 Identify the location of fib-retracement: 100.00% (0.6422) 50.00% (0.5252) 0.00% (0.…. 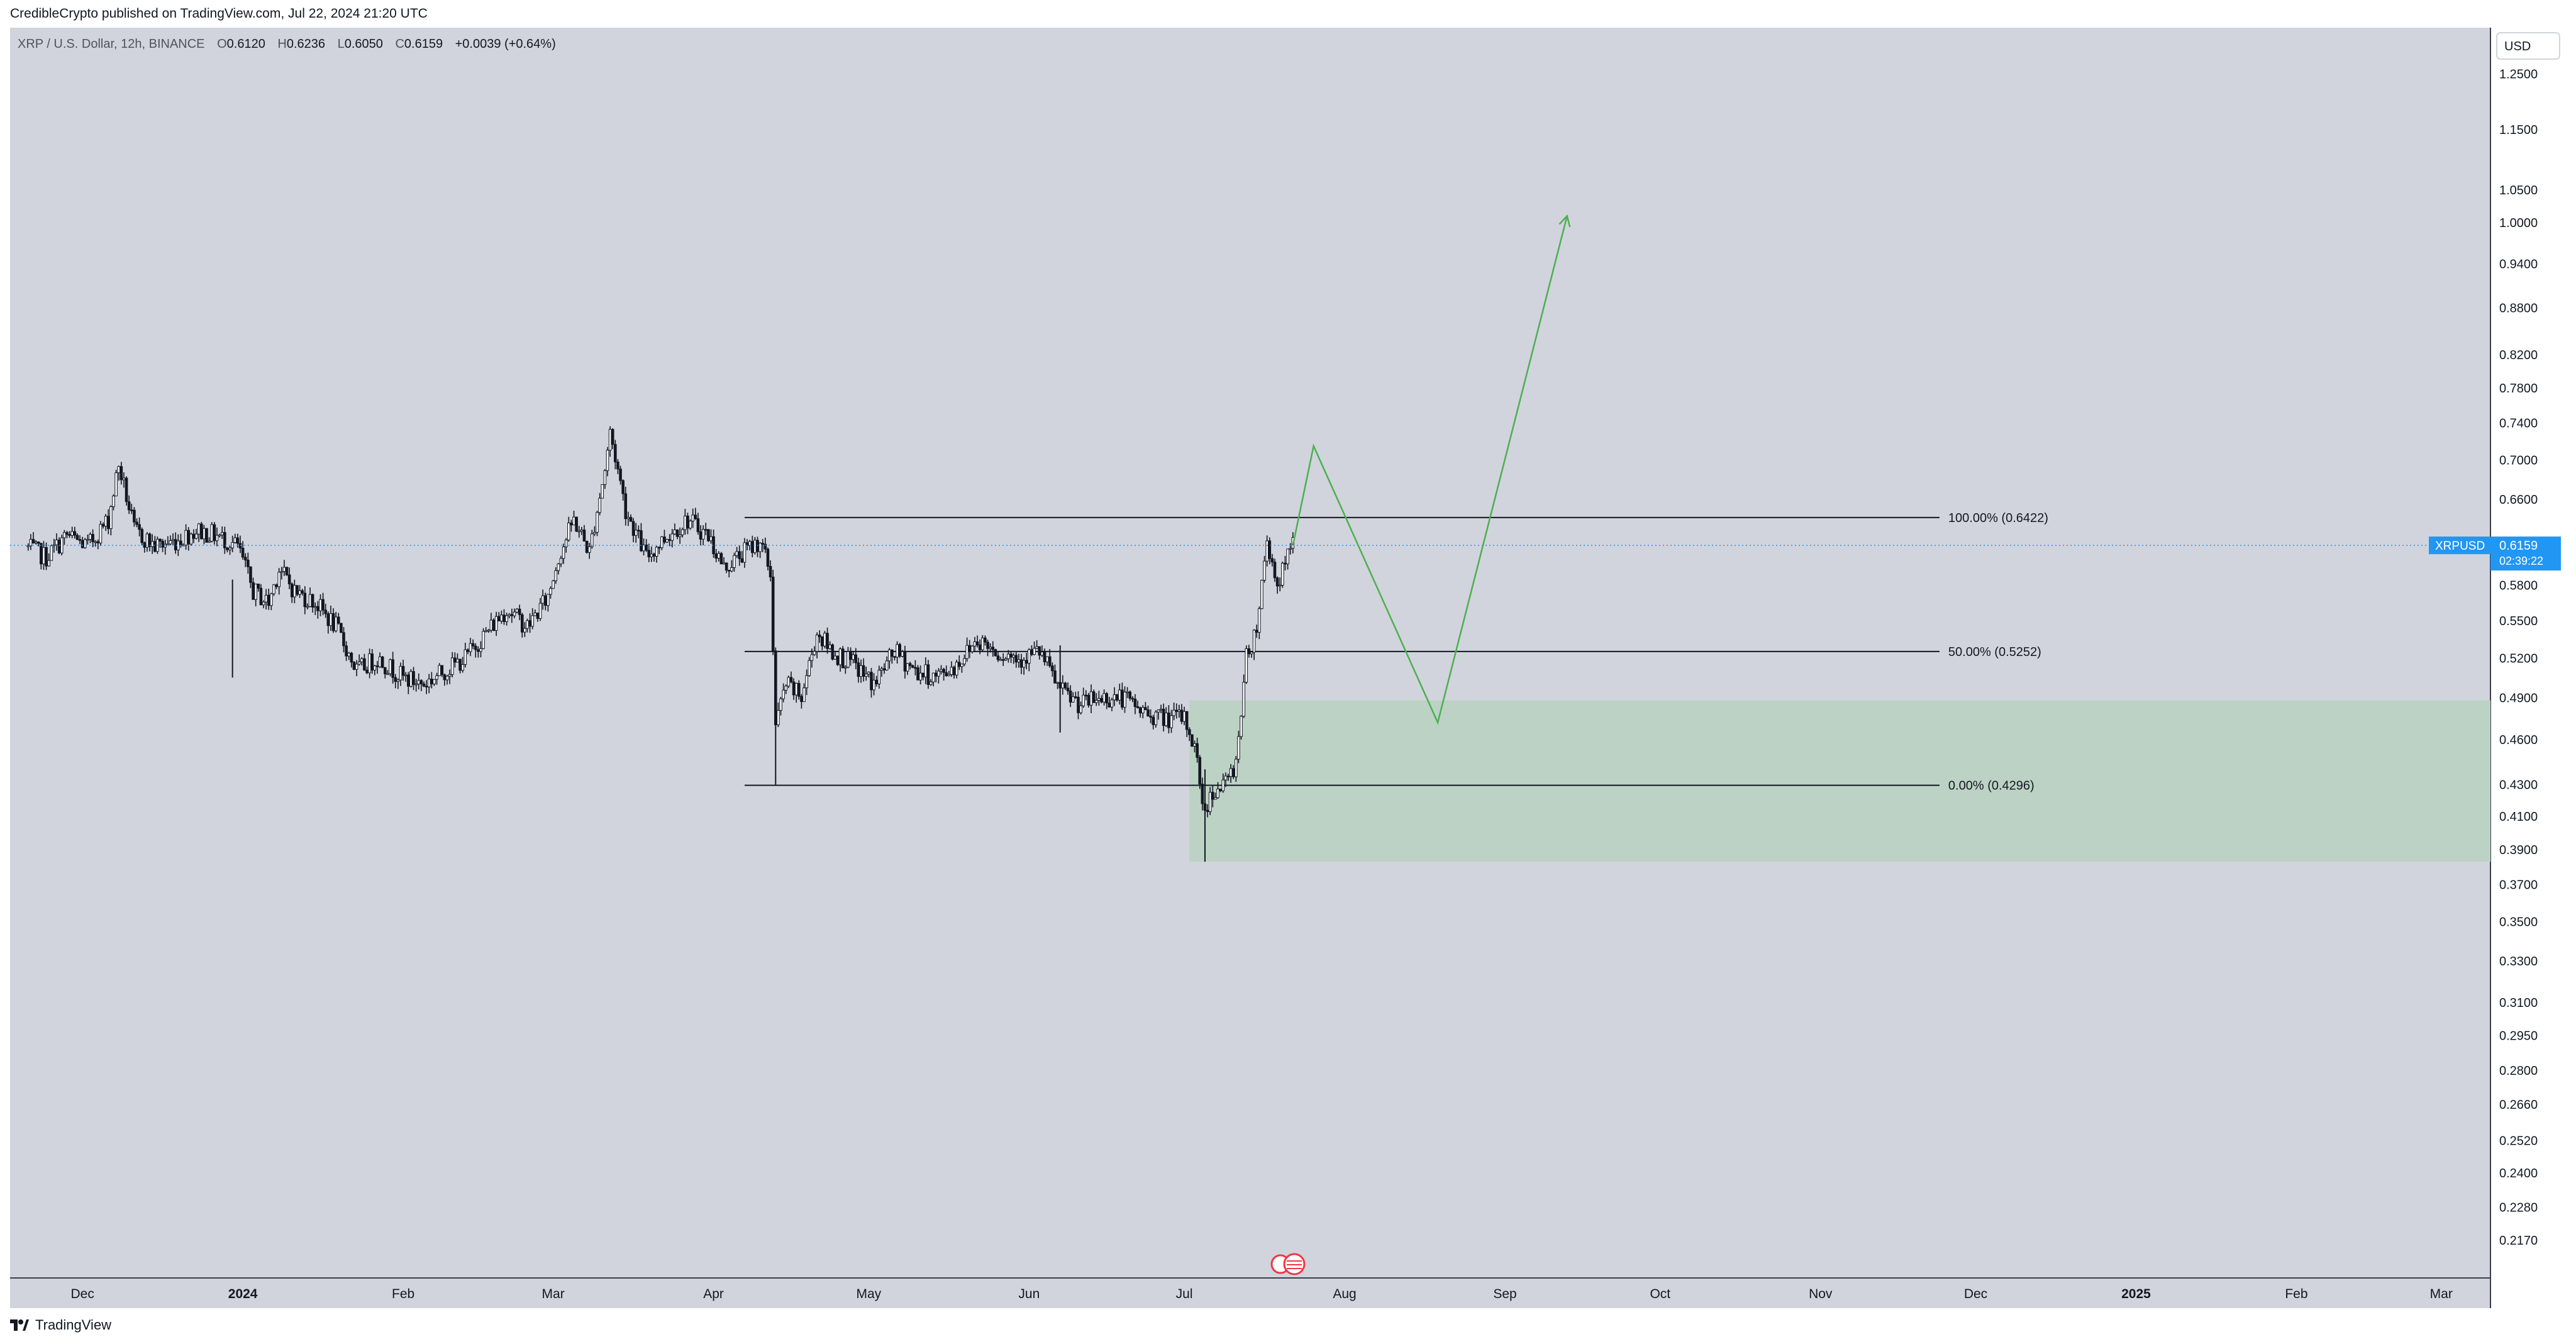
(1396, 652).